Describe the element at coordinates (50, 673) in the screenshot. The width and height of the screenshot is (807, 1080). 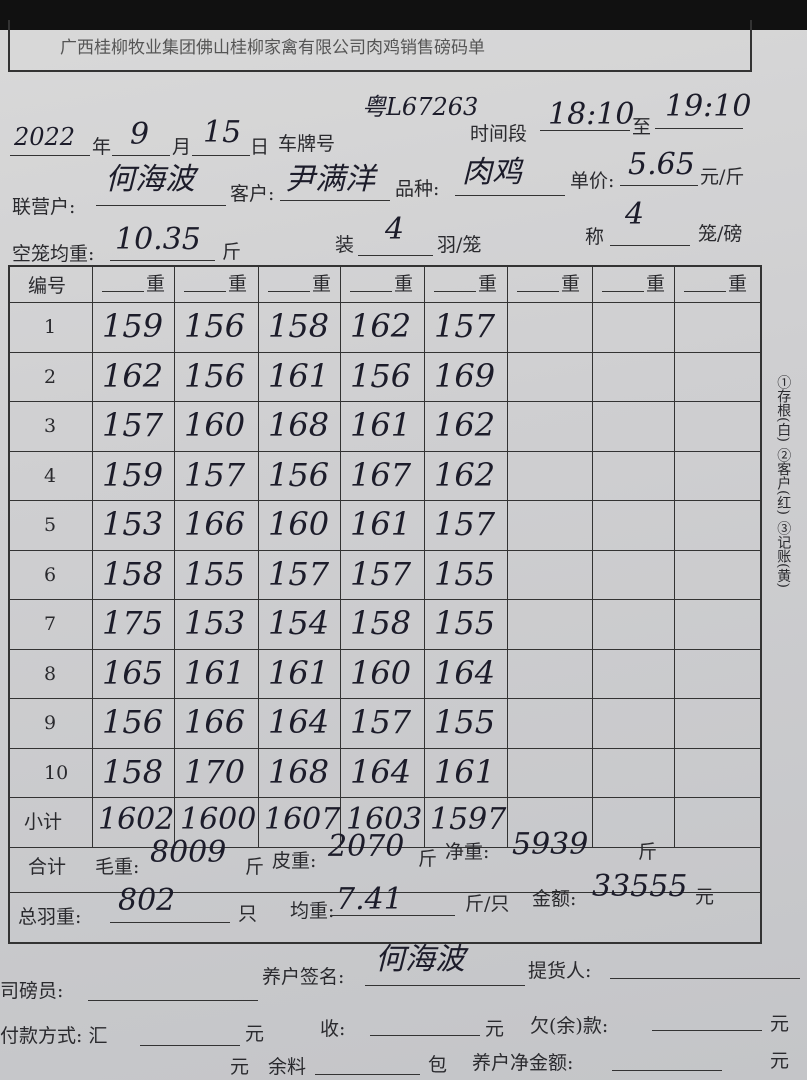
I see `row-number: 8` at that location.